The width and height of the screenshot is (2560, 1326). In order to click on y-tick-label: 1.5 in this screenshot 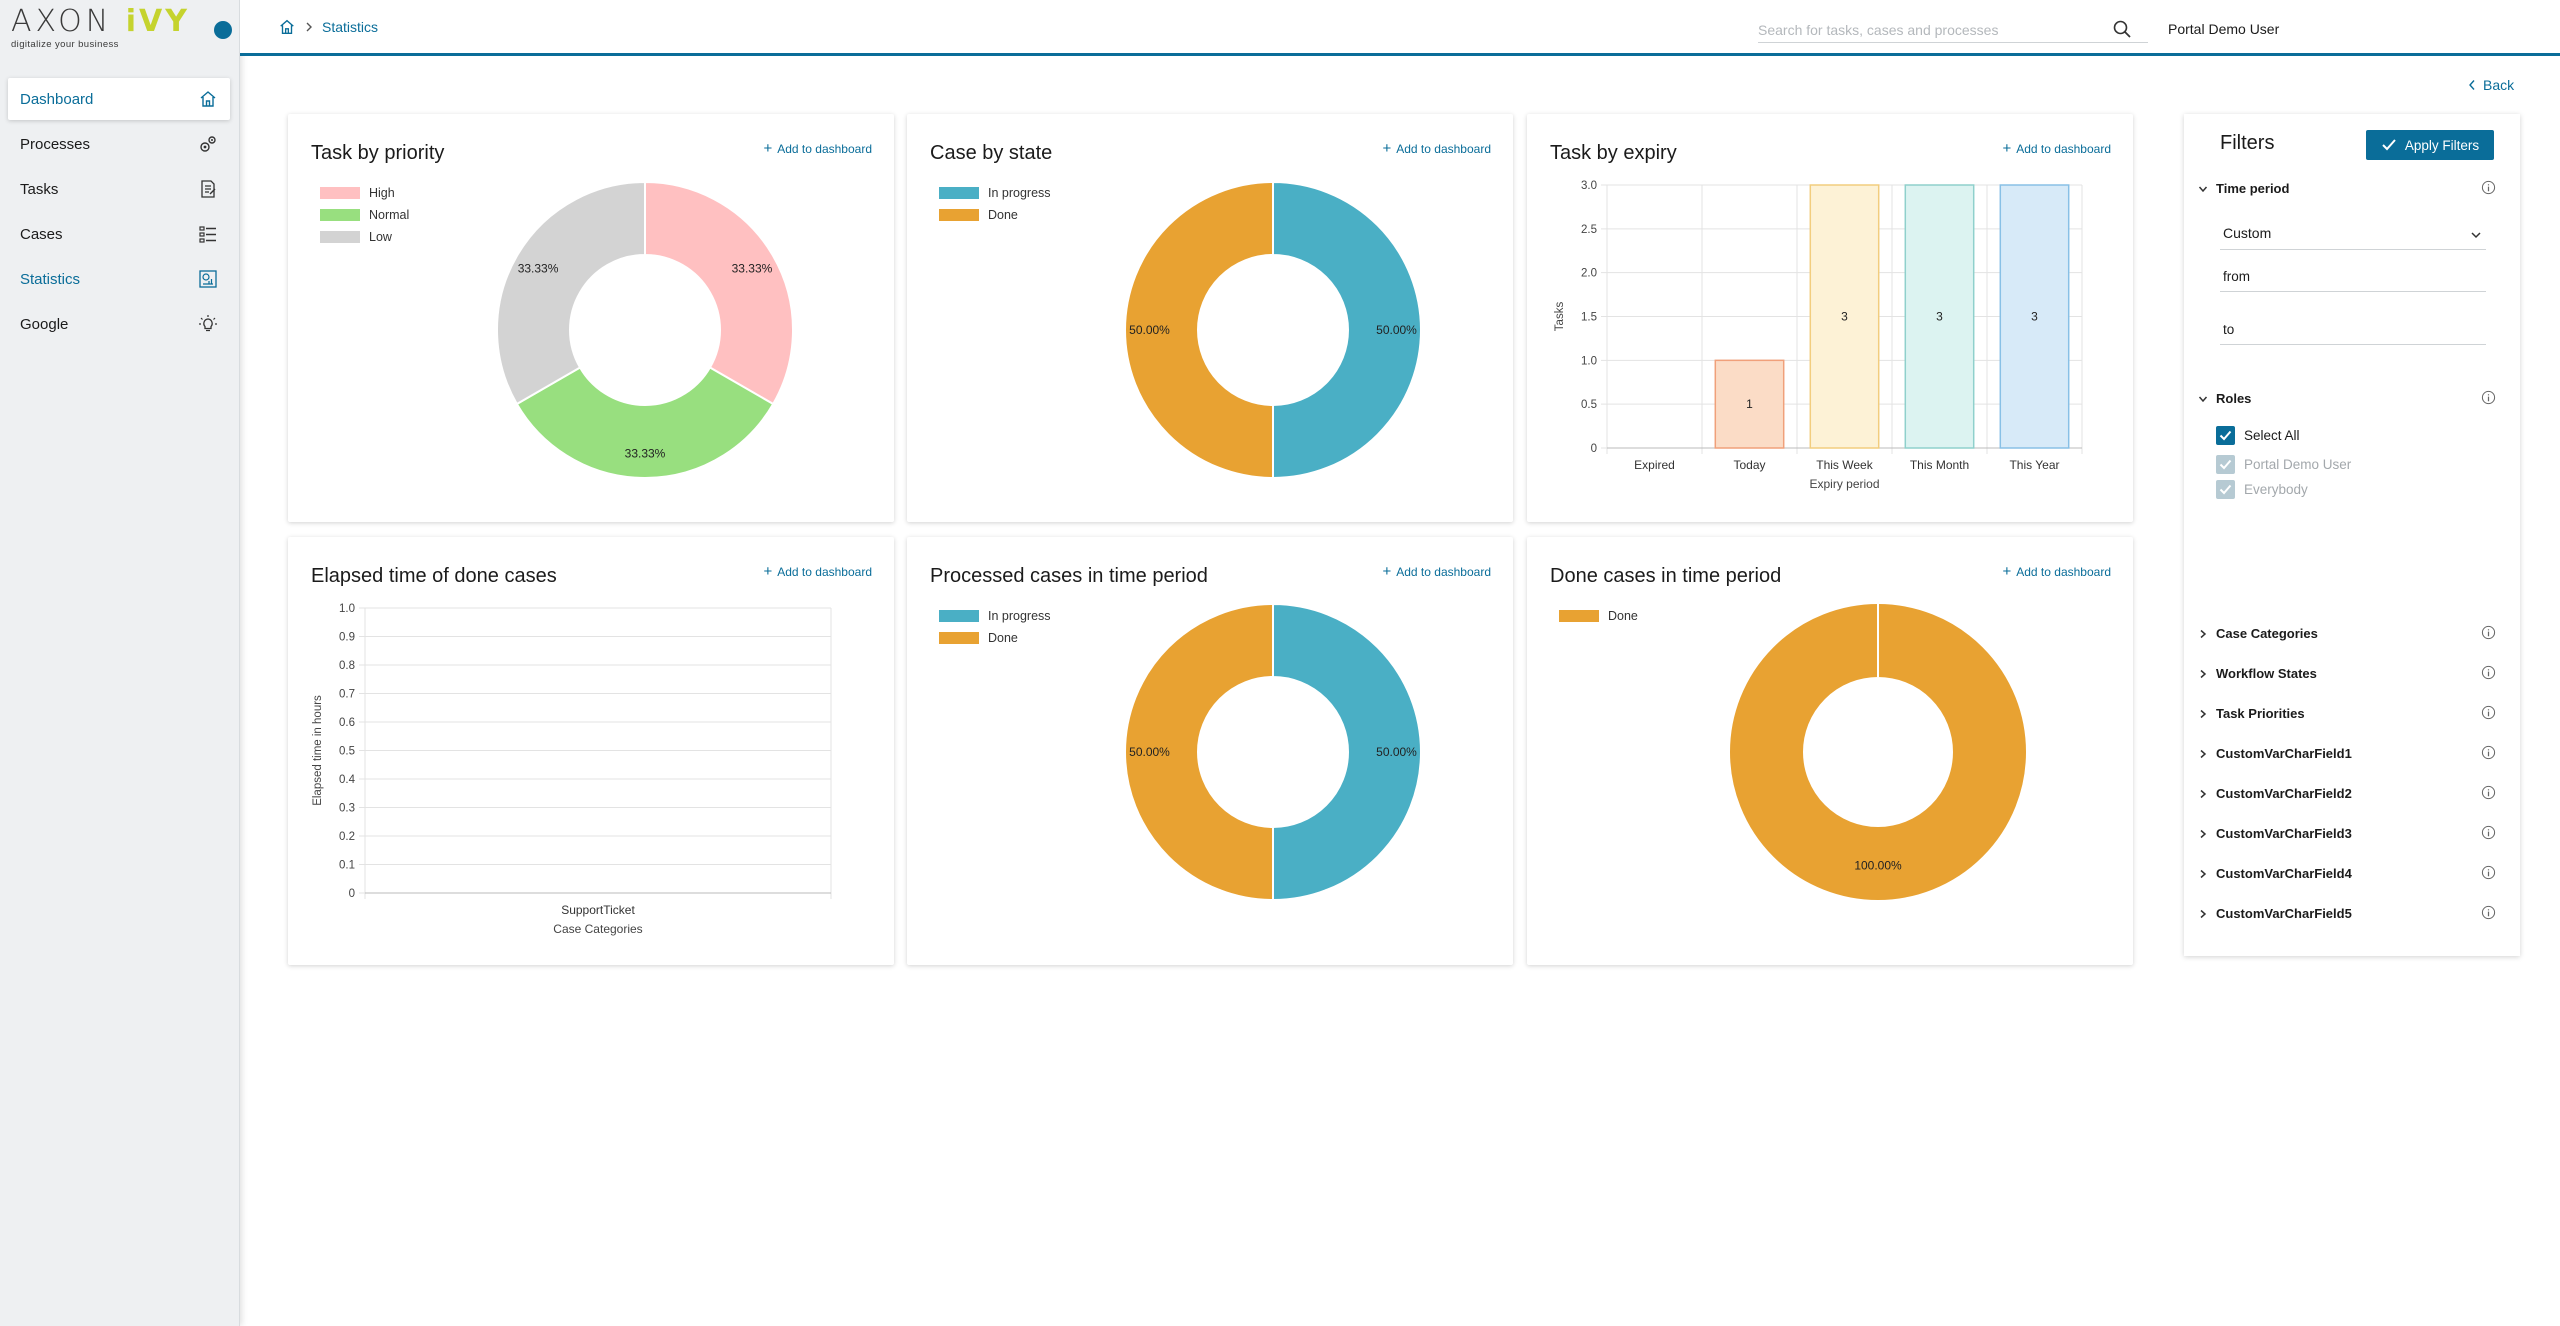, I will do `click(1589, 318)`.